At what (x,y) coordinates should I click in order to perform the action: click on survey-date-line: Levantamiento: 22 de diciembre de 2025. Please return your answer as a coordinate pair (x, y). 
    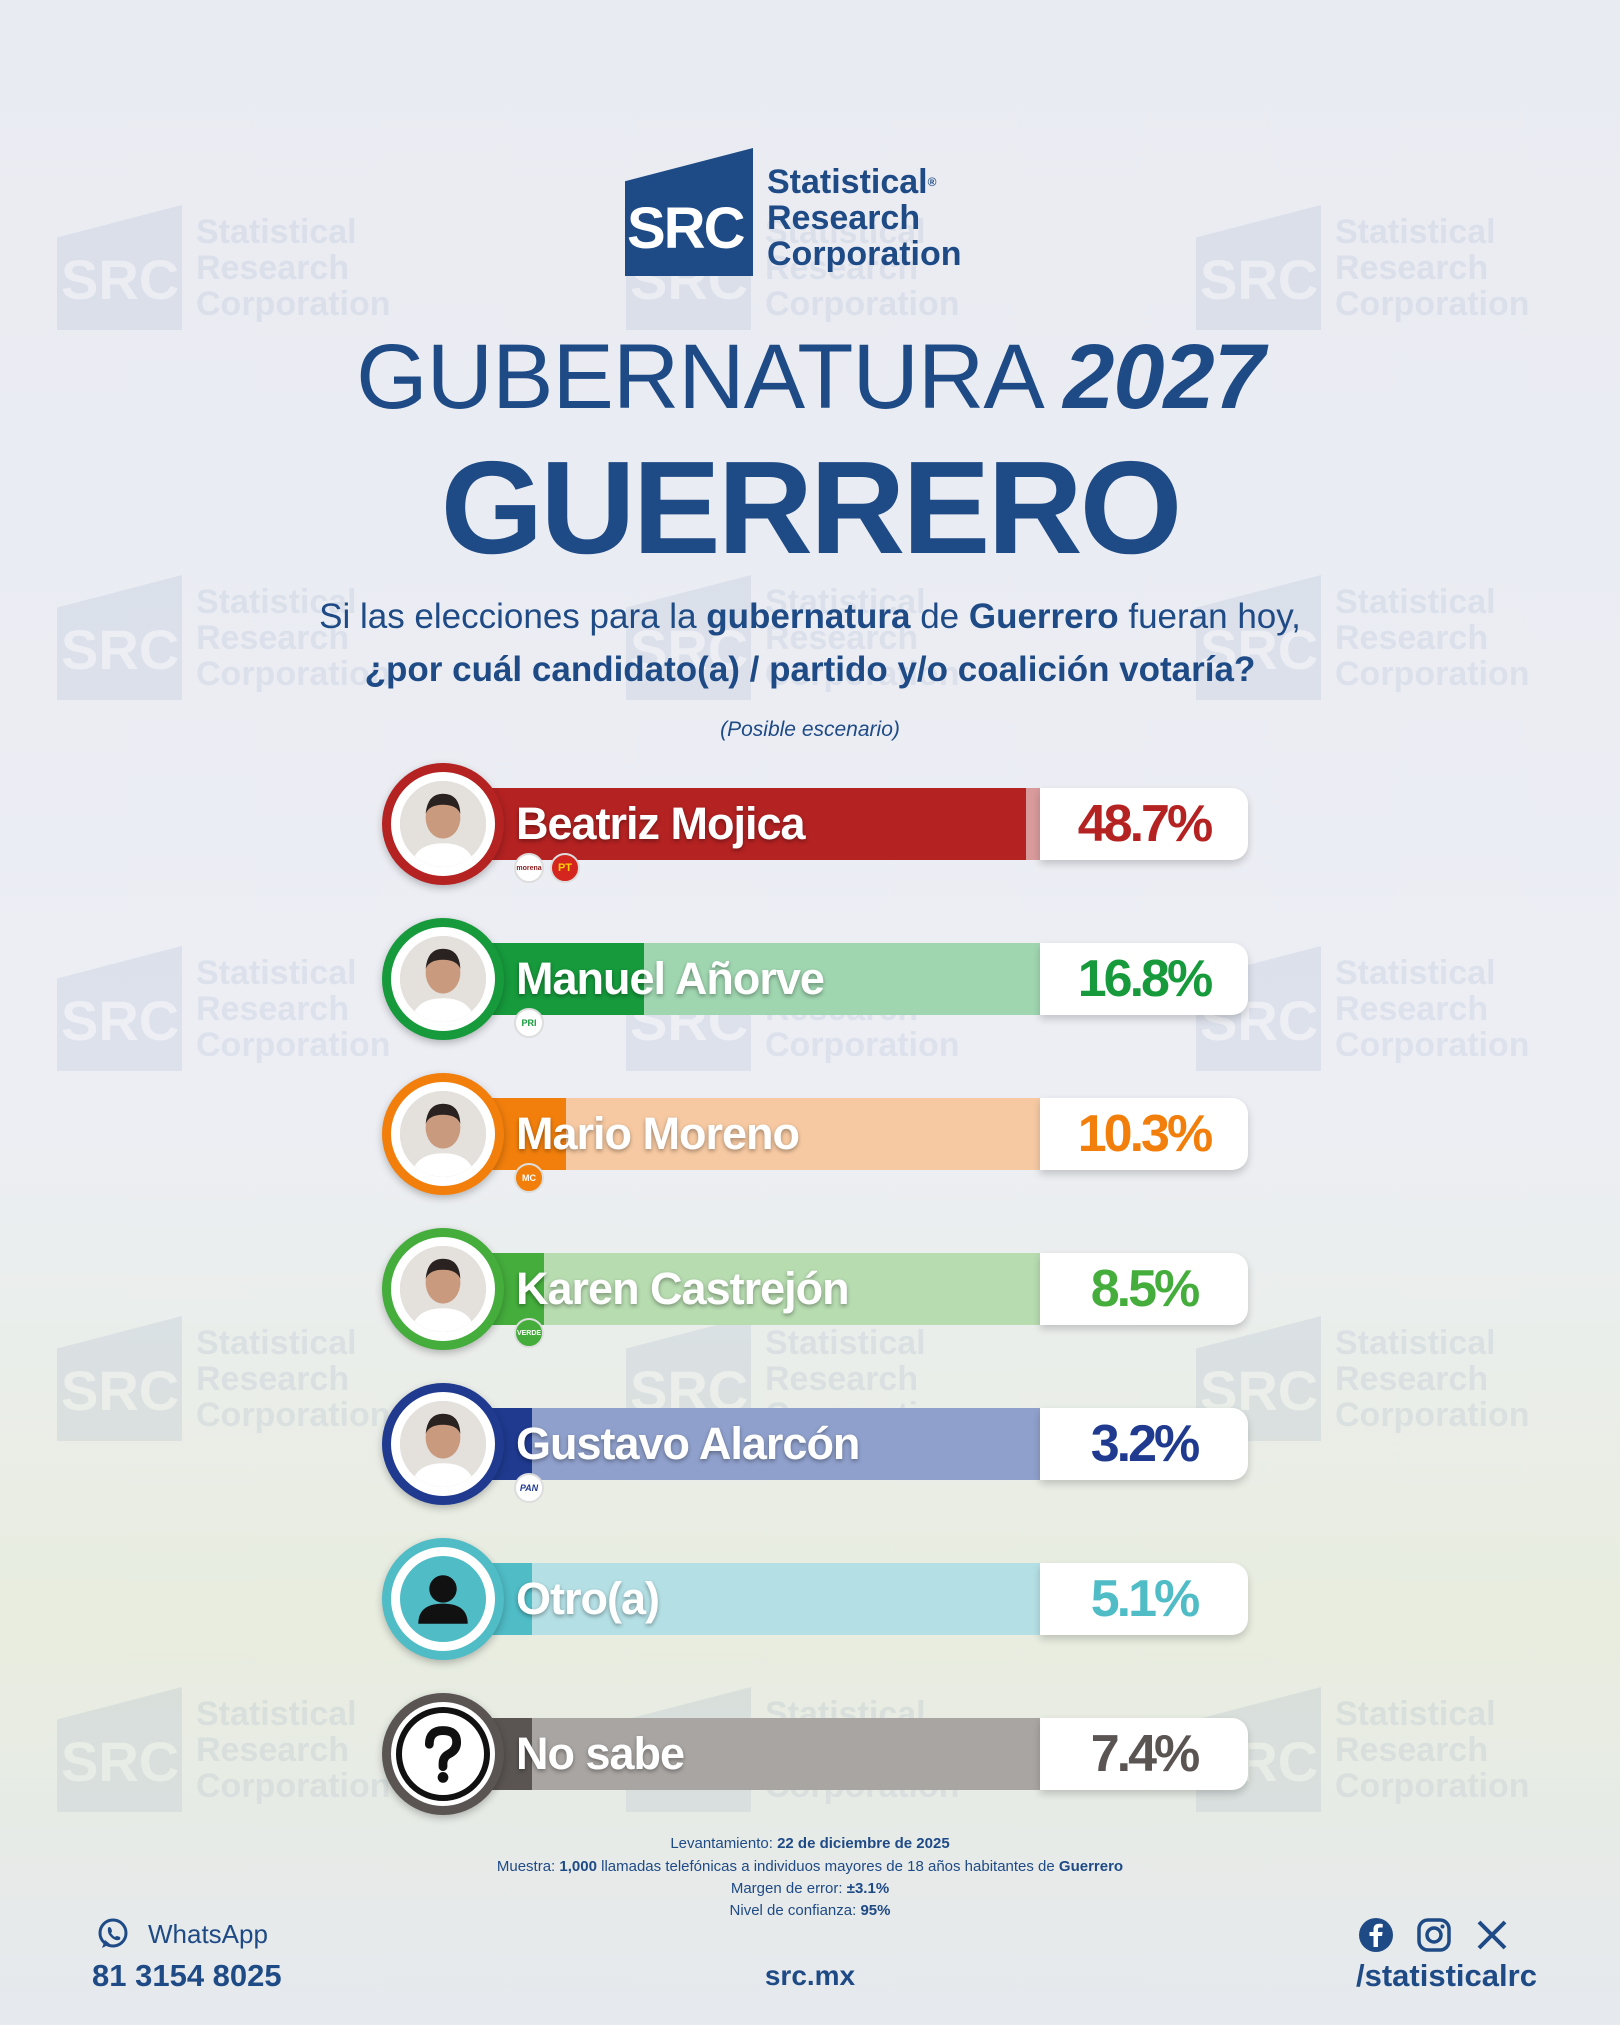
    Looking at the image, I should click on (810, 1843).